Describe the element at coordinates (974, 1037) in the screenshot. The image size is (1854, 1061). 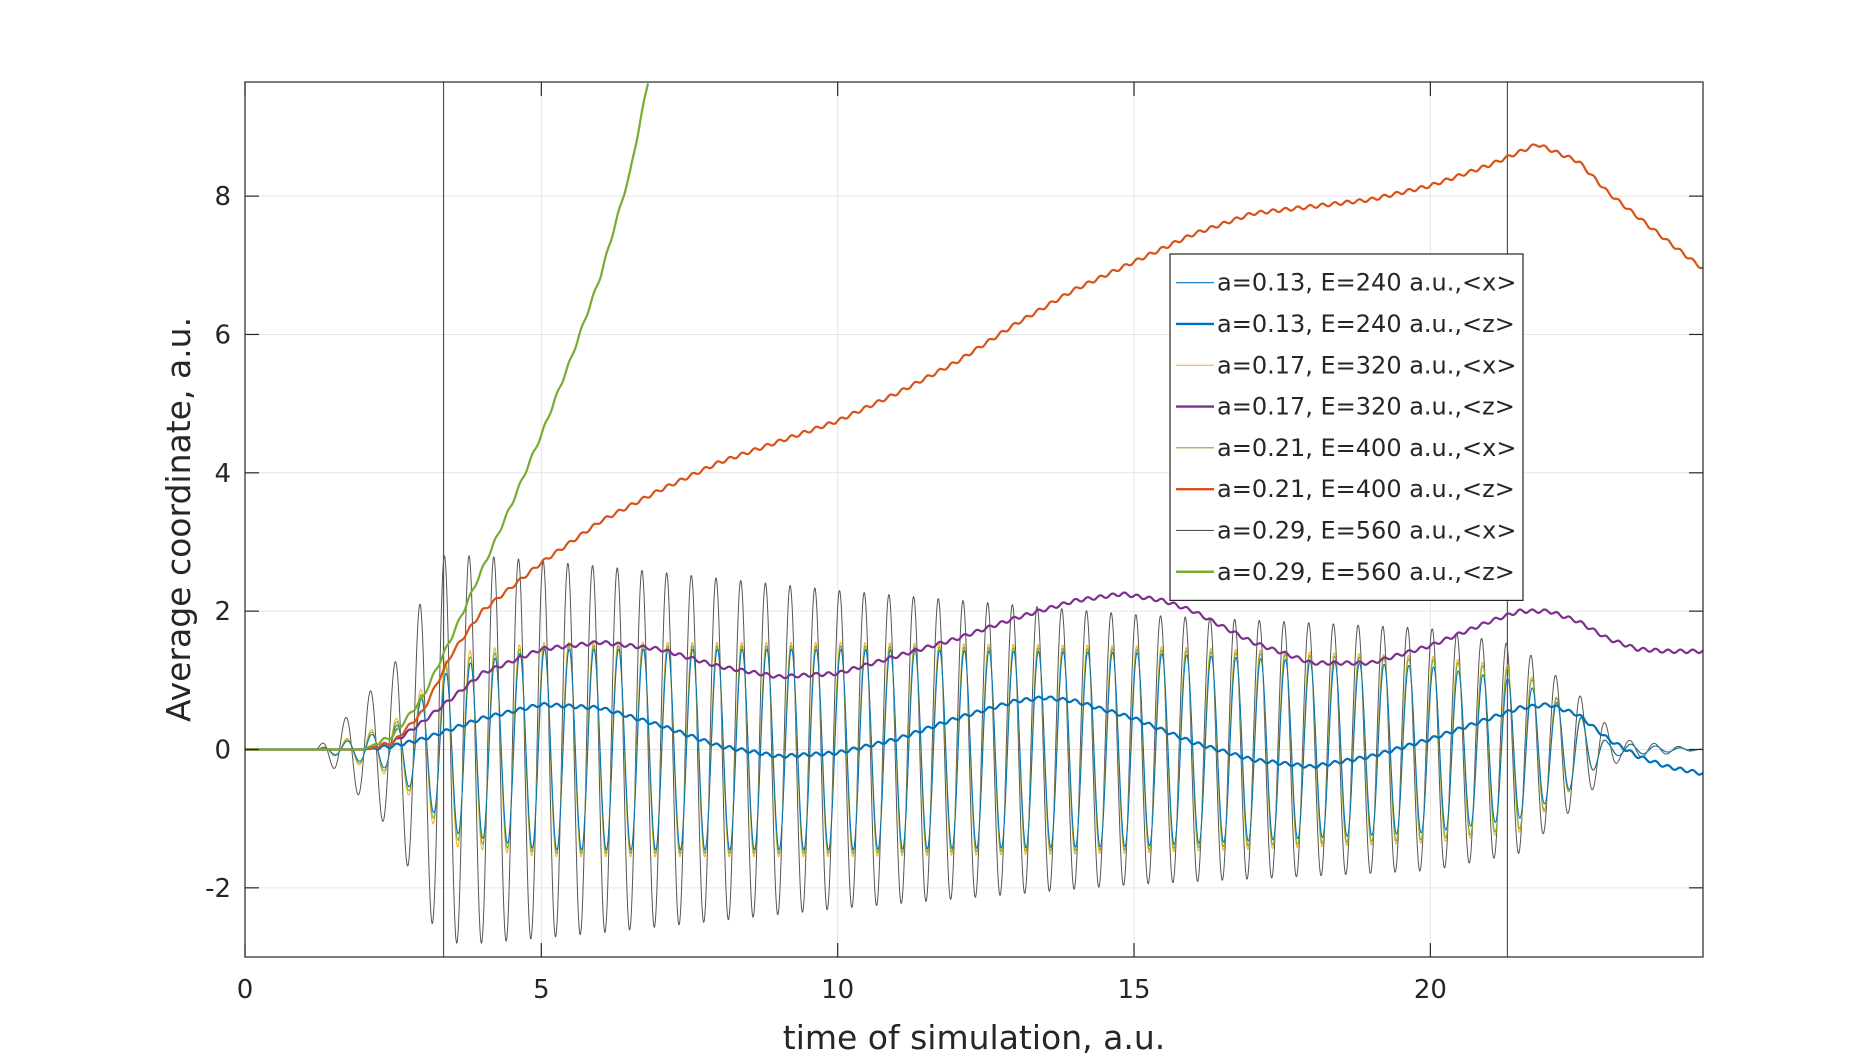
I see `x-axis-label: time of simulation, a.u.` at that location.